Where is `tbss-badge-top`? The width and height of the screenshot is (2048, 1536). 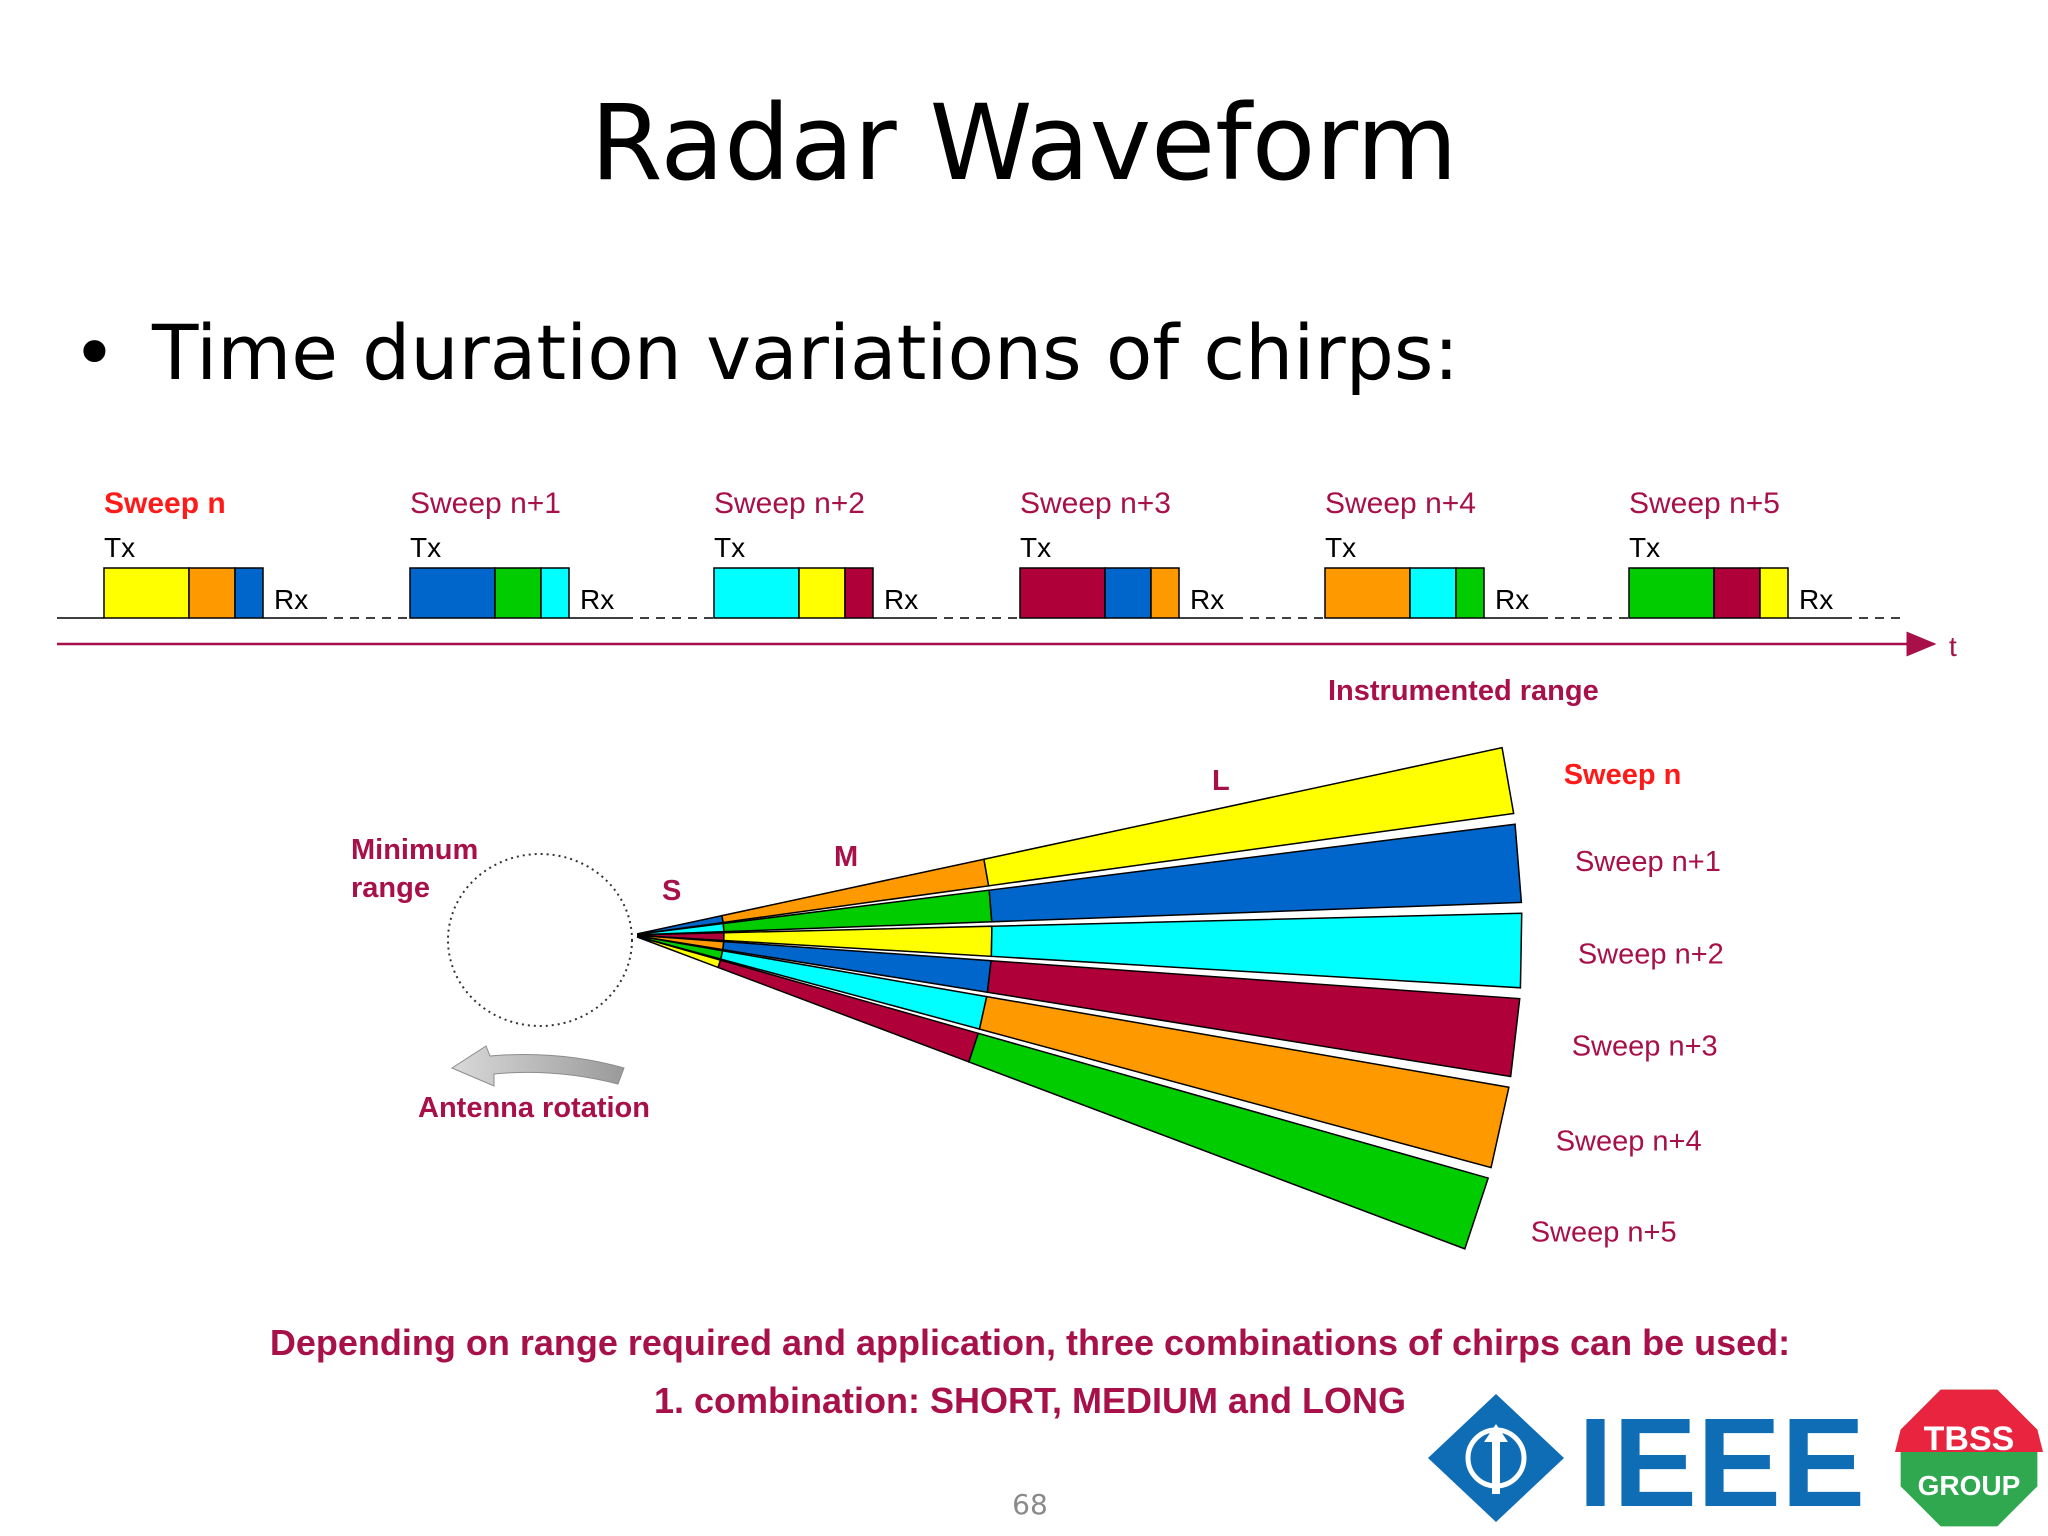
tbss-badge-top is located at coordinates (1969, 1420).